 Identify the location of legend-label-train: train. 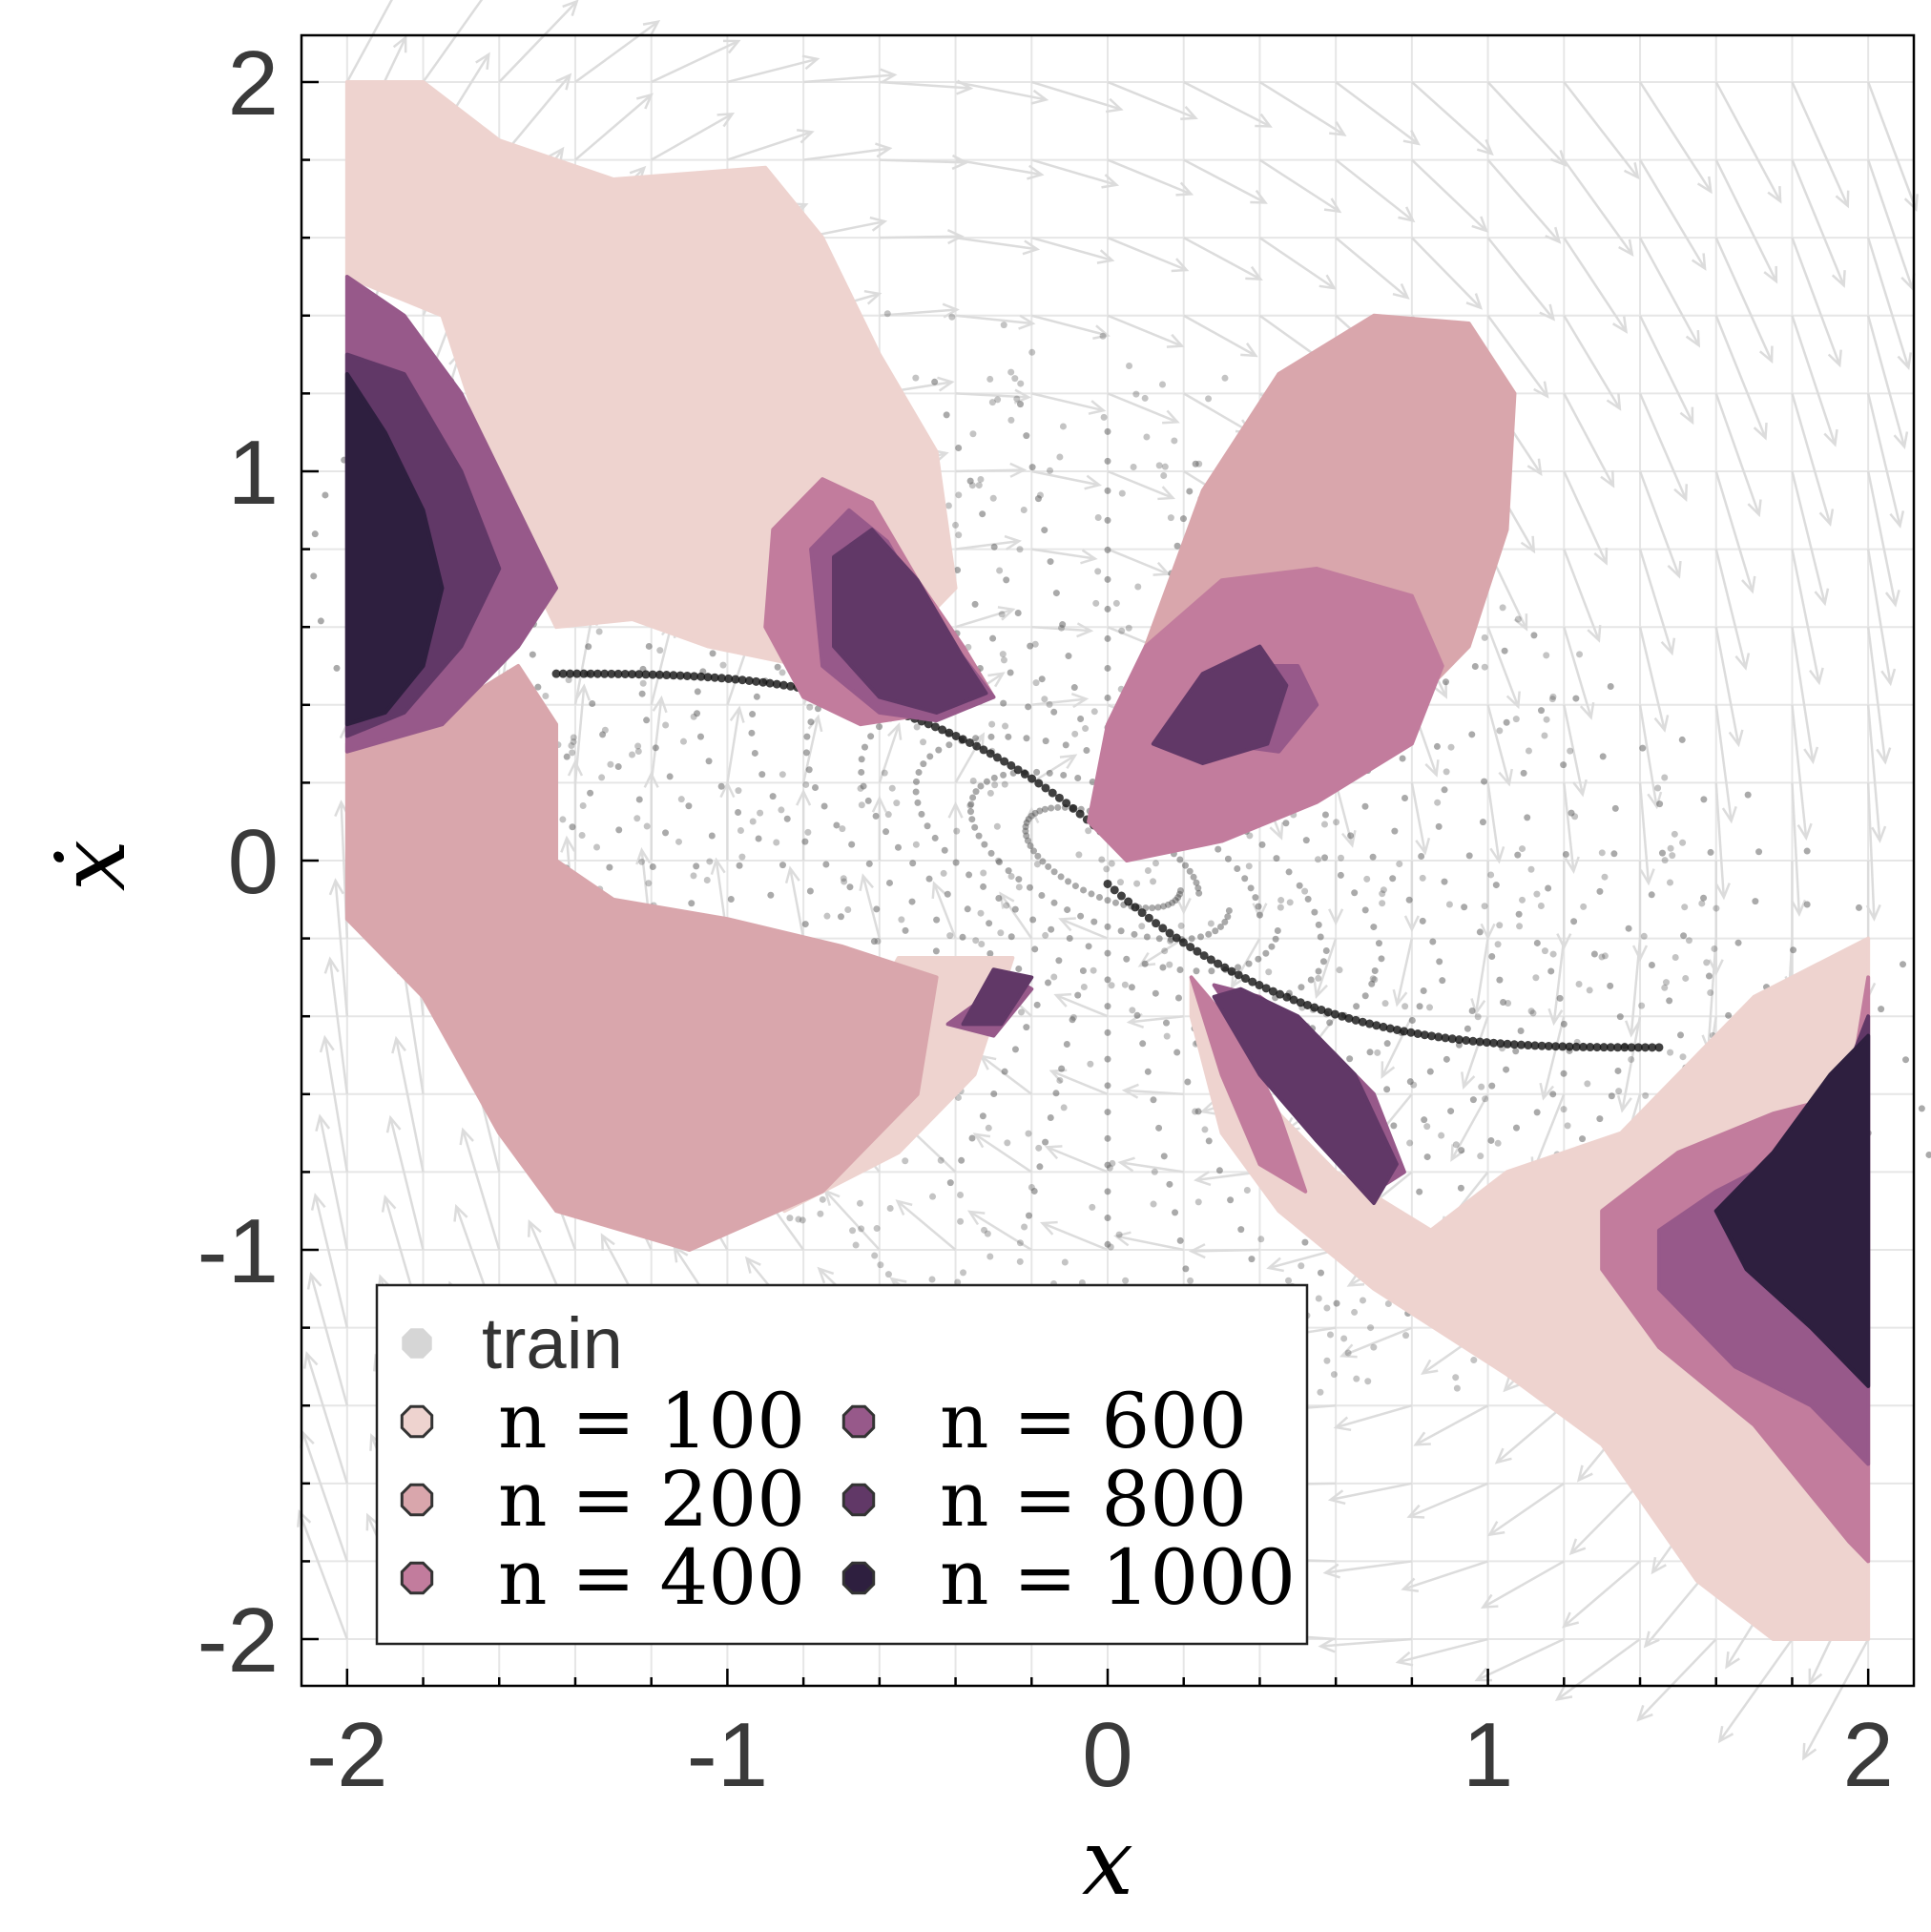
(552, 1343).